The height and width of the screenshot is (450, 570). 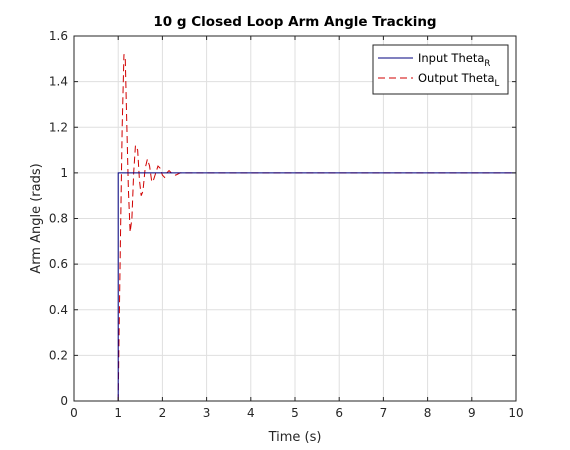 What do you see at coordinates (118, 413) in the screenshot?
I see `x-tick-label: 1` at bounding box center [118, 413].